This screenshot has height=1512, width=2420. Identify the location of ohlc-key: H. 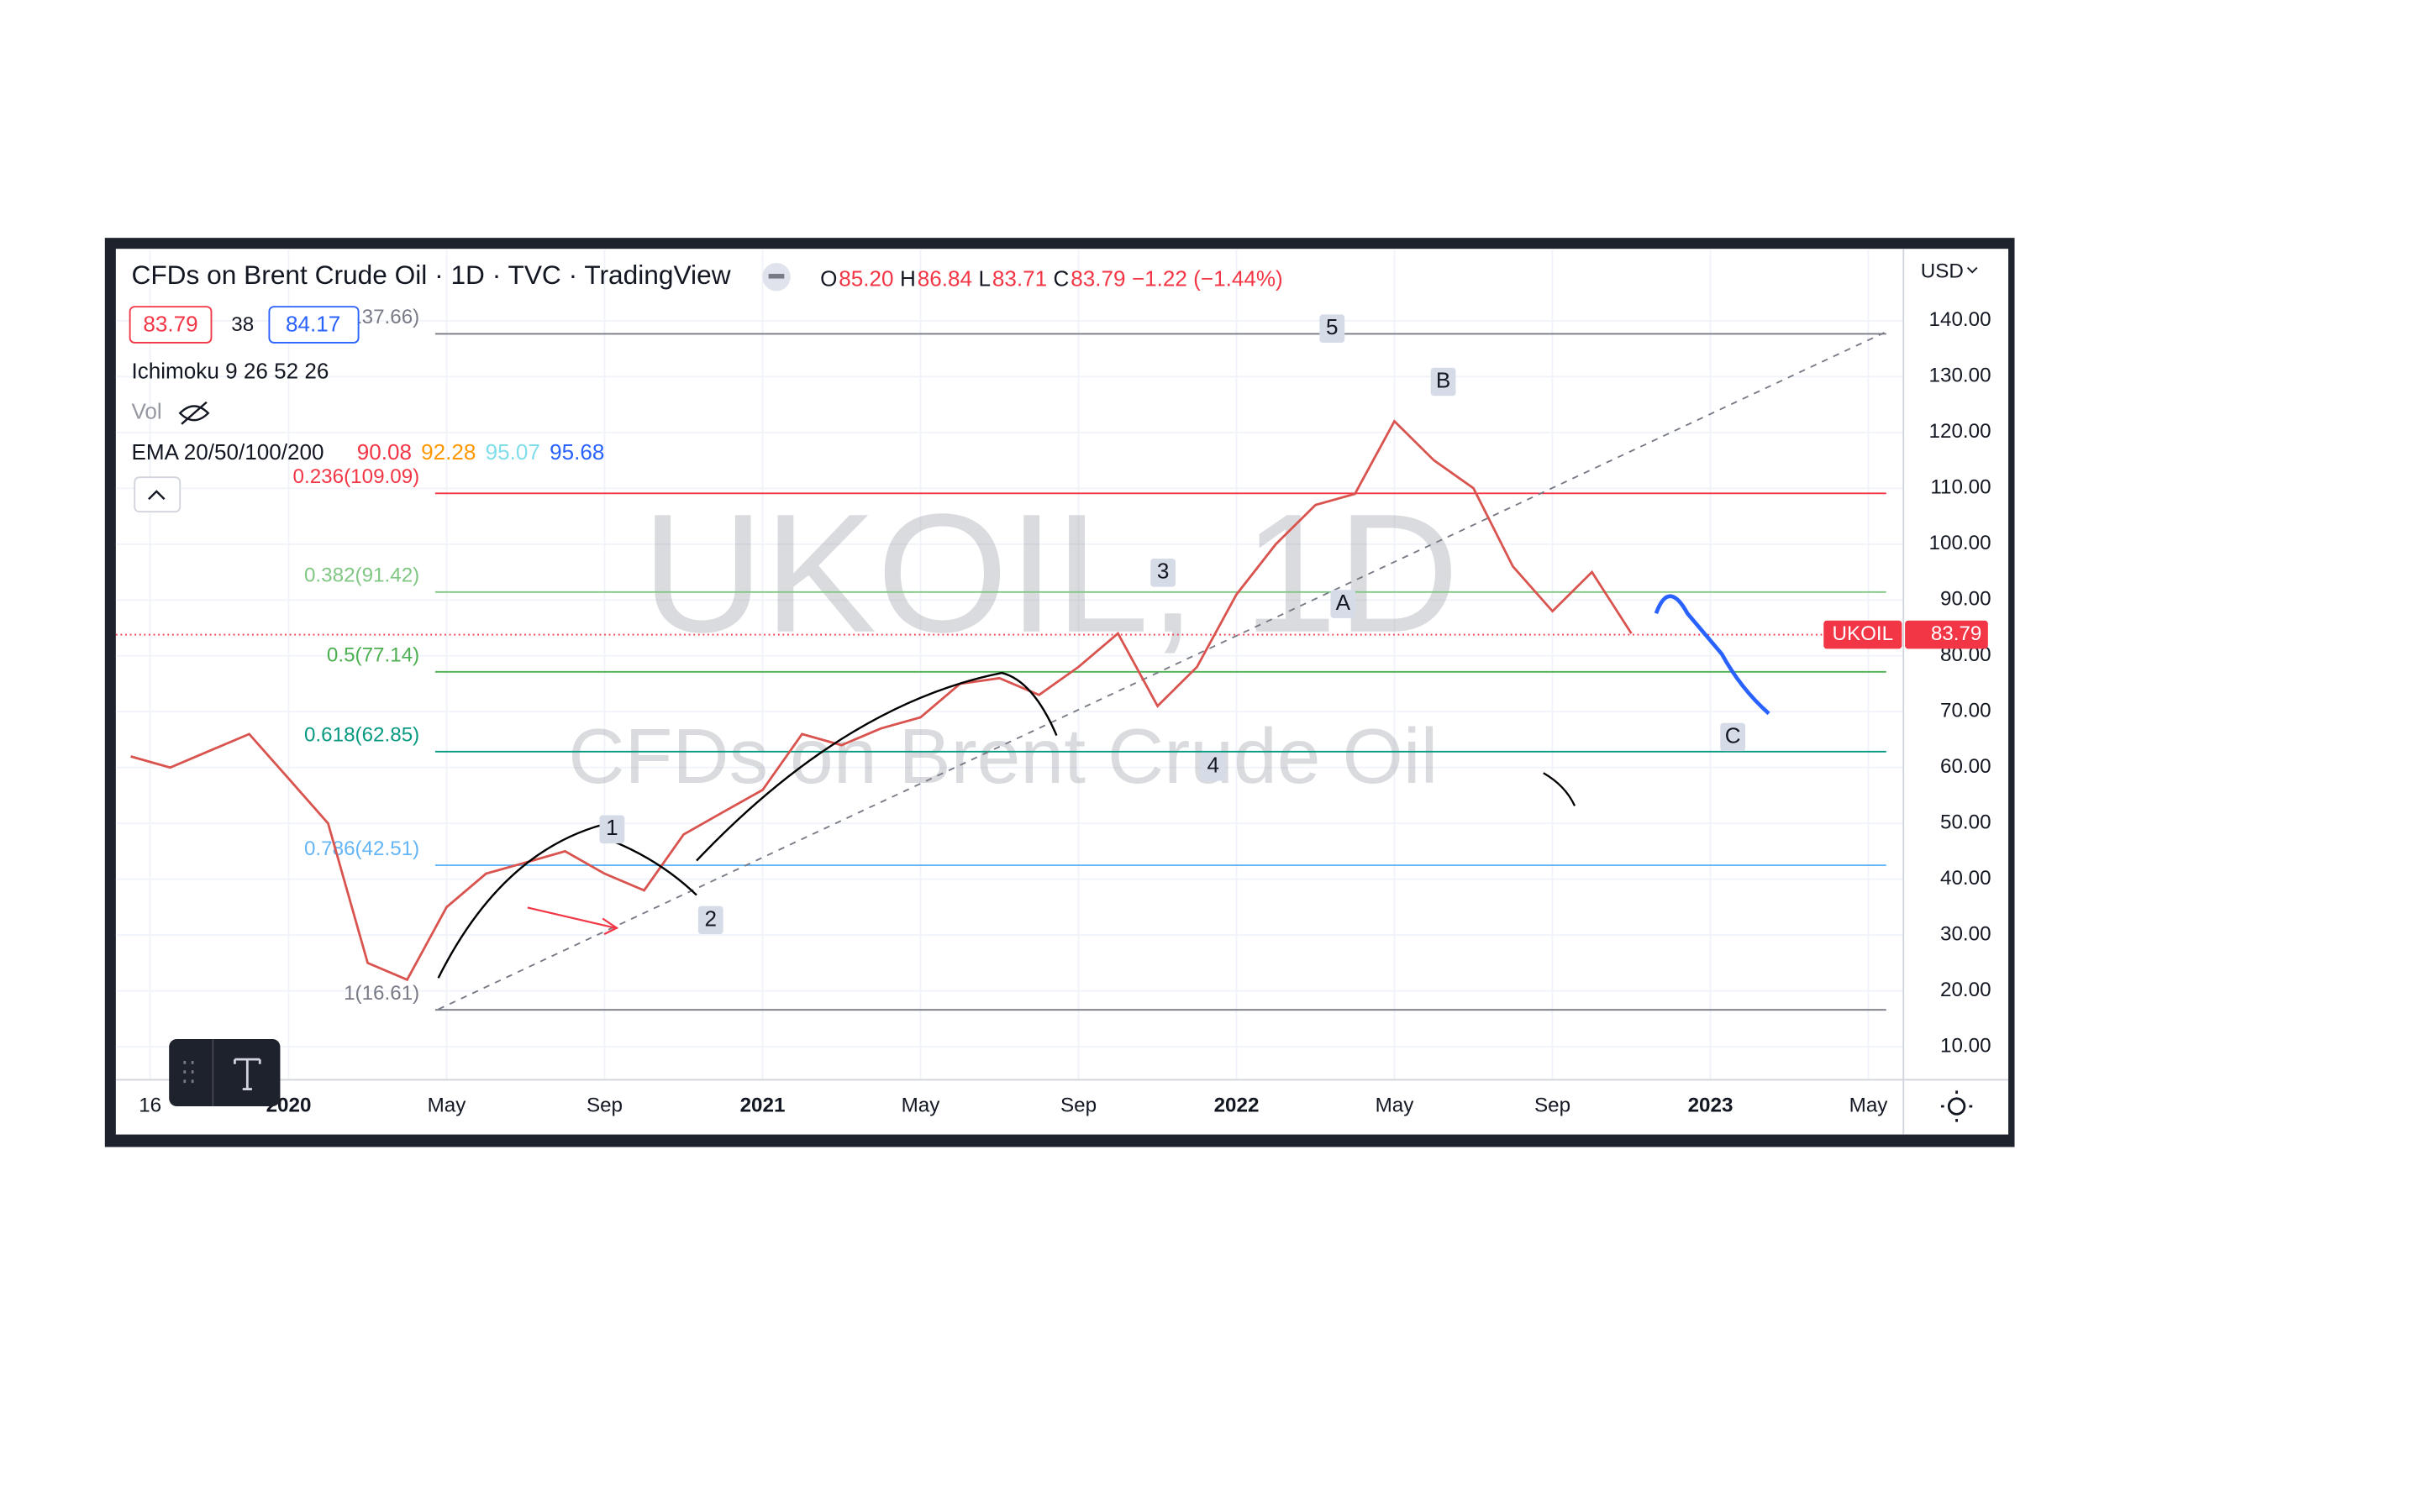
(908, 278).